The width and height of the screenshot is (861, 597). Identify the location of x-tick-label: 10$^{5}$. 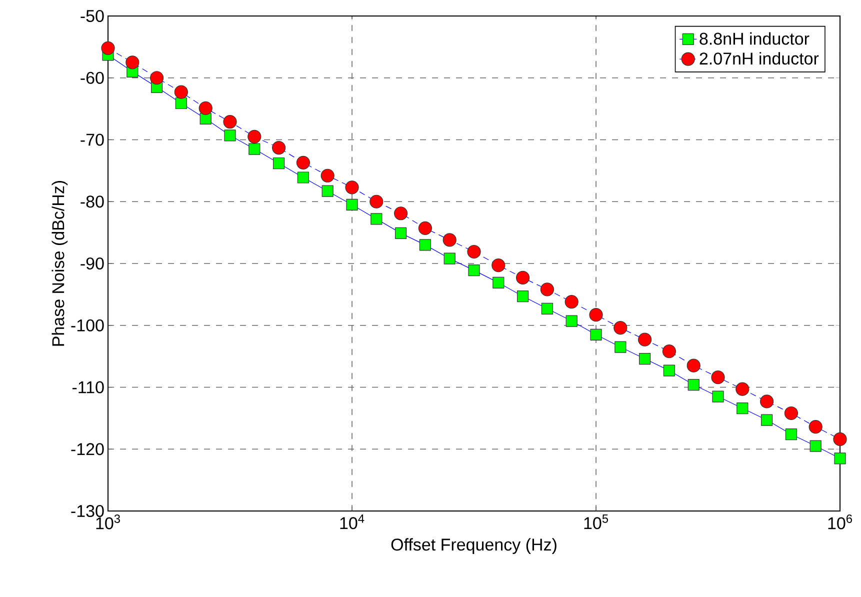
(596, 522).